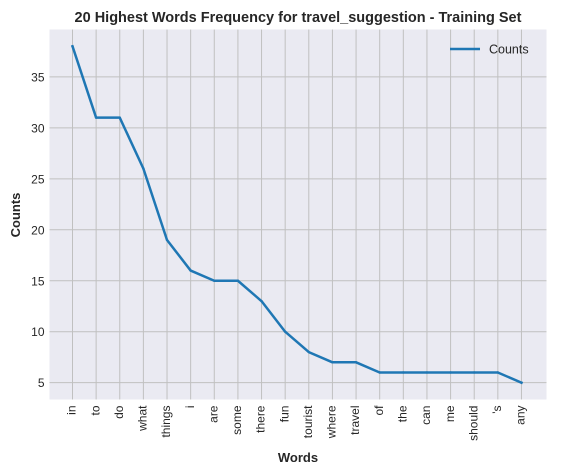 Image resolution: width=564 pixels, height=475 pixels. Describe the element at coordinates (473, 423) in the screenshot. I see `x-tick-label: should` at that location.